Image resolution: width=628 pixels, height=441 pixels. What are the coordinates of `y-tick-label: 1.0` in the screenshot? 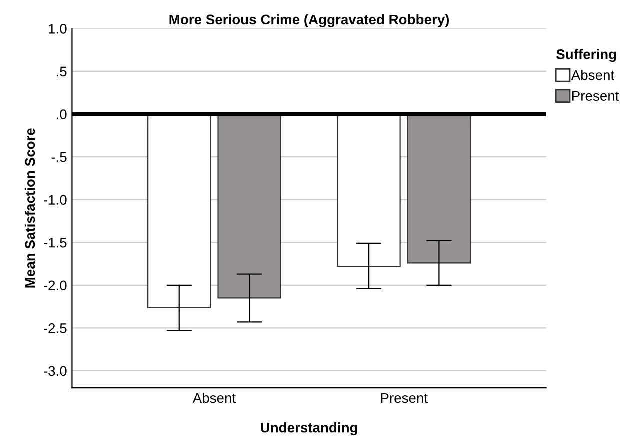 It's located at (58, 29).